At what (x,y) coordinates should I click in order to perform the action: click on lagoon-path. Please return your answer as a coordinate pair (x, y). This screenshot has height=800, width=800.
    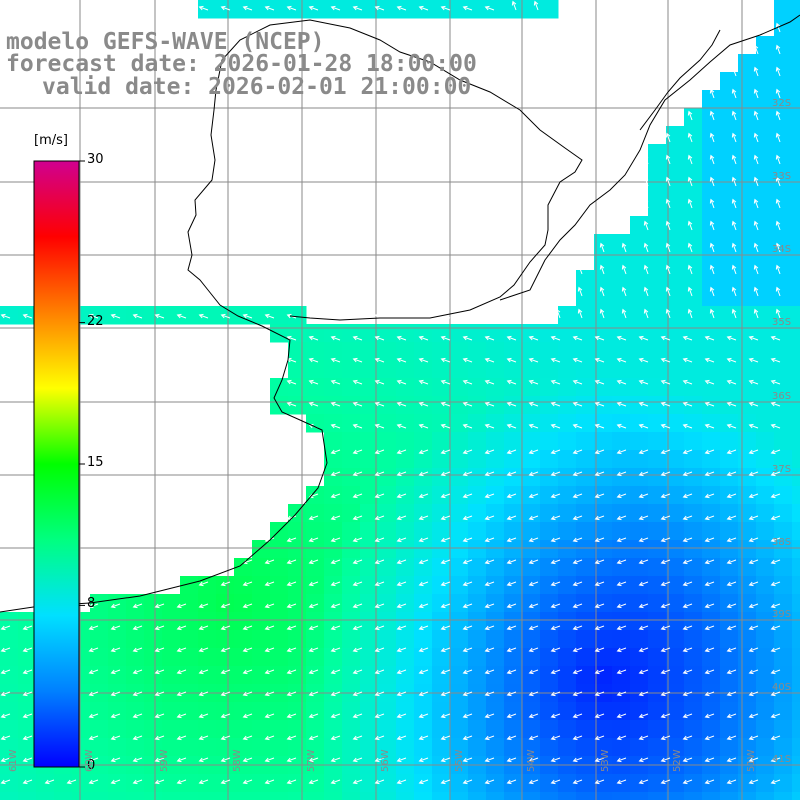
    Looking at the image, I should click on (680, 80).